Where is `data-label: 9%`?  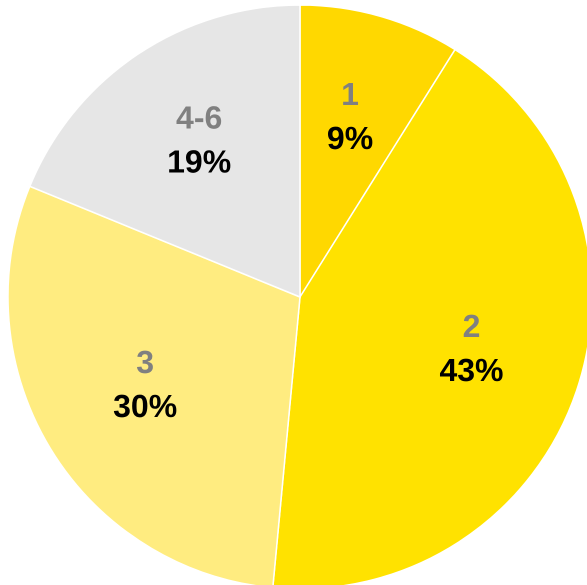 data-label: 9% is located at coordinates (350, 138).